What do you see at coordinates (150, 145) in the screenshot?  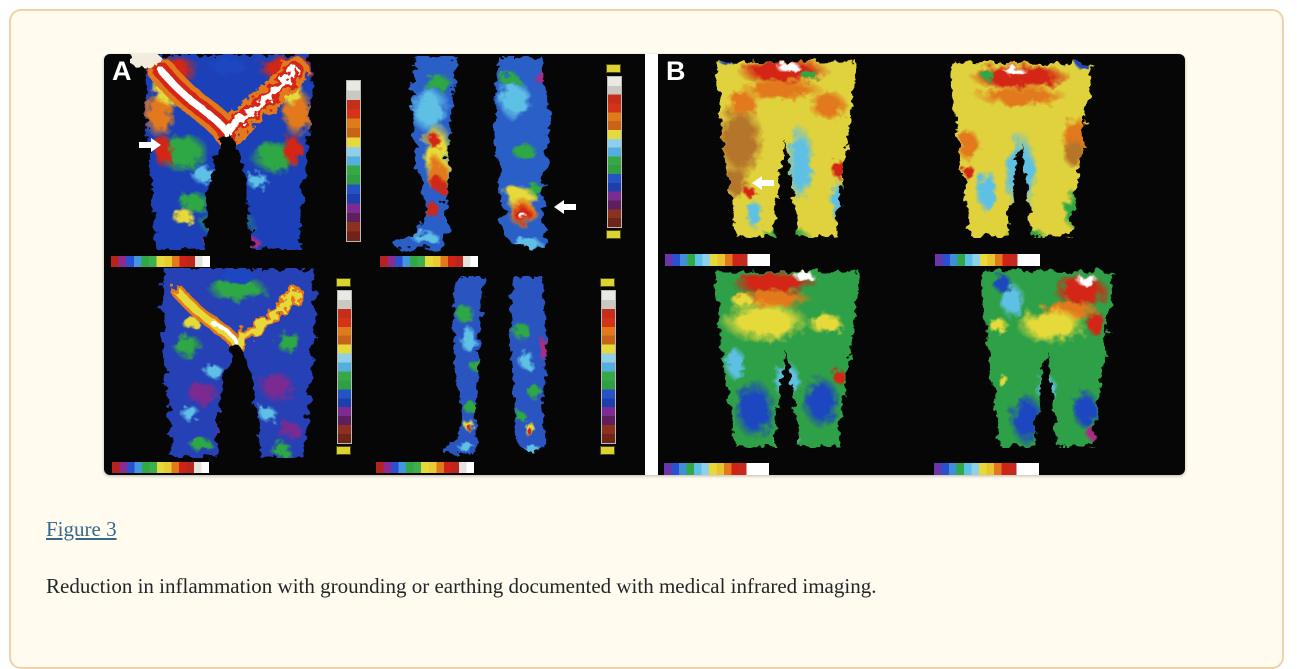 I see `arrow-right-icon` at bounding box center [150, 145].